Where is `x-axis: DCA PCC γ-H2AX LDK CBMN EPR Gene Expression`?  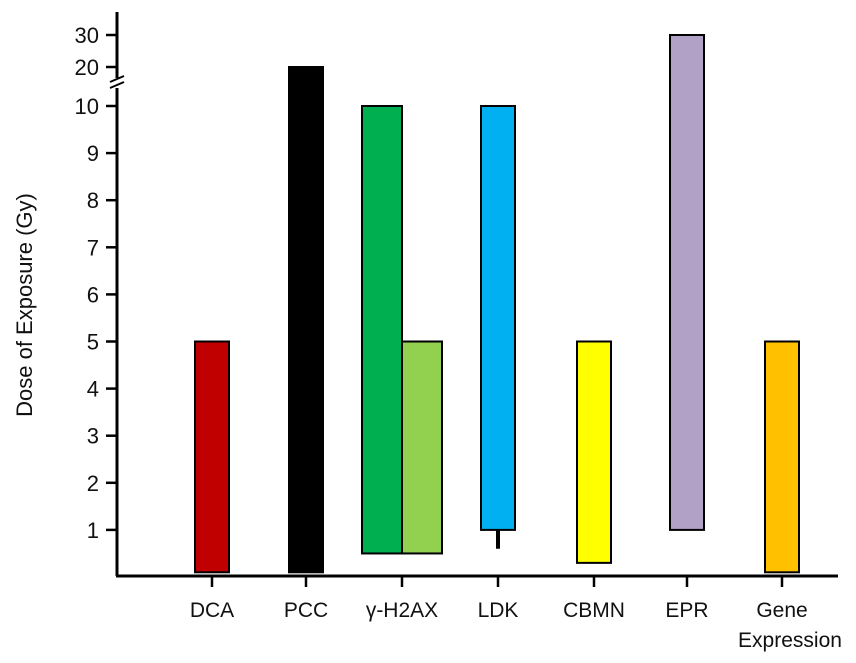
x-axis: DCA PCC γ-H2AX LDK CBMN EPR Gene Expression is located at coordinates (479, 613).